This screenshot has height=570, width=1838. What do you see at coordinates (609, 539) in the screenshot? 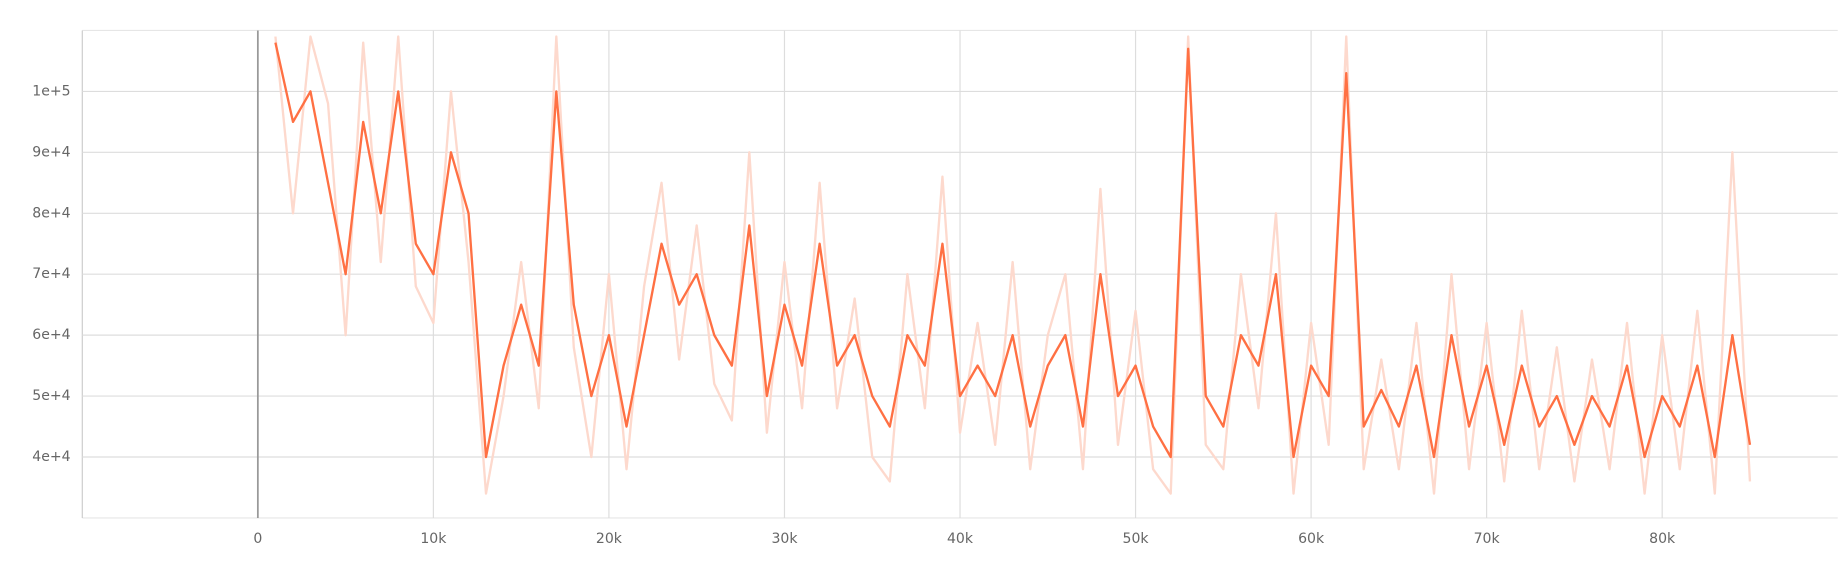
I see `x-tick-label: 20k` at bounding box center [609, 539].